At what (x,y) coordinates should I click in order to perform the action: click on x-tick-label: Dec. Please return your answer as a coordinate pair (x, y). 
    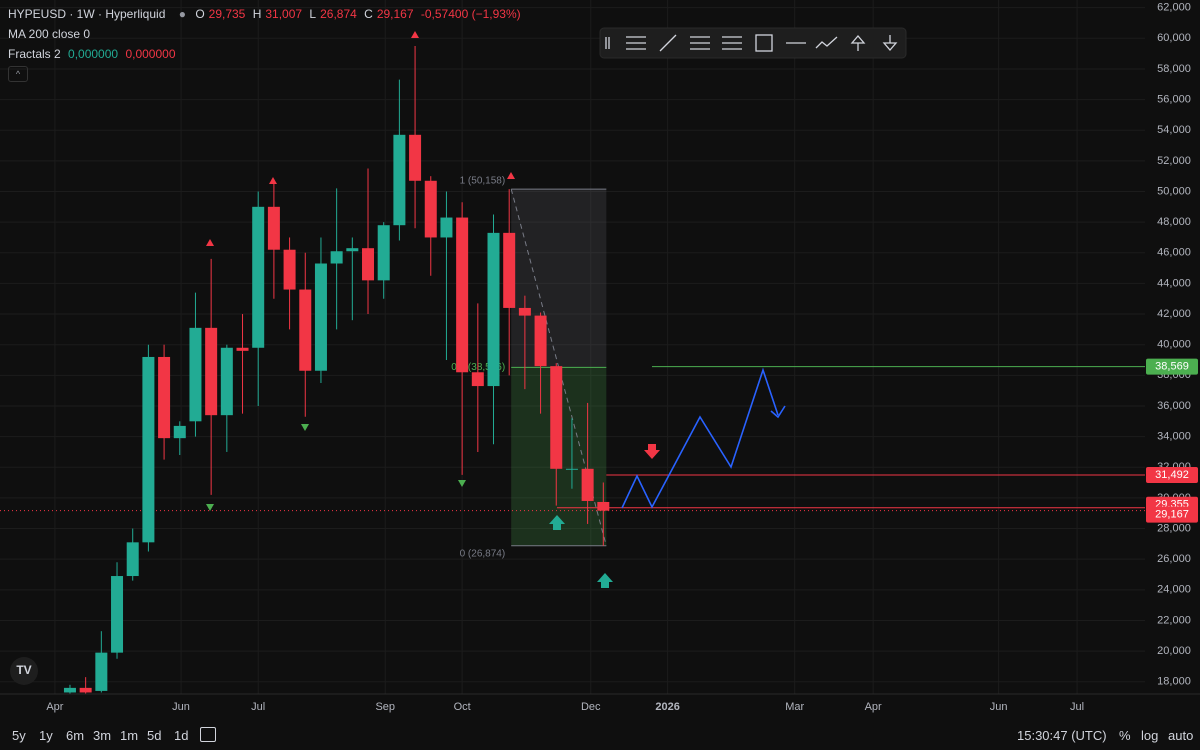
    Looking at the image, I should click on (591, 707).